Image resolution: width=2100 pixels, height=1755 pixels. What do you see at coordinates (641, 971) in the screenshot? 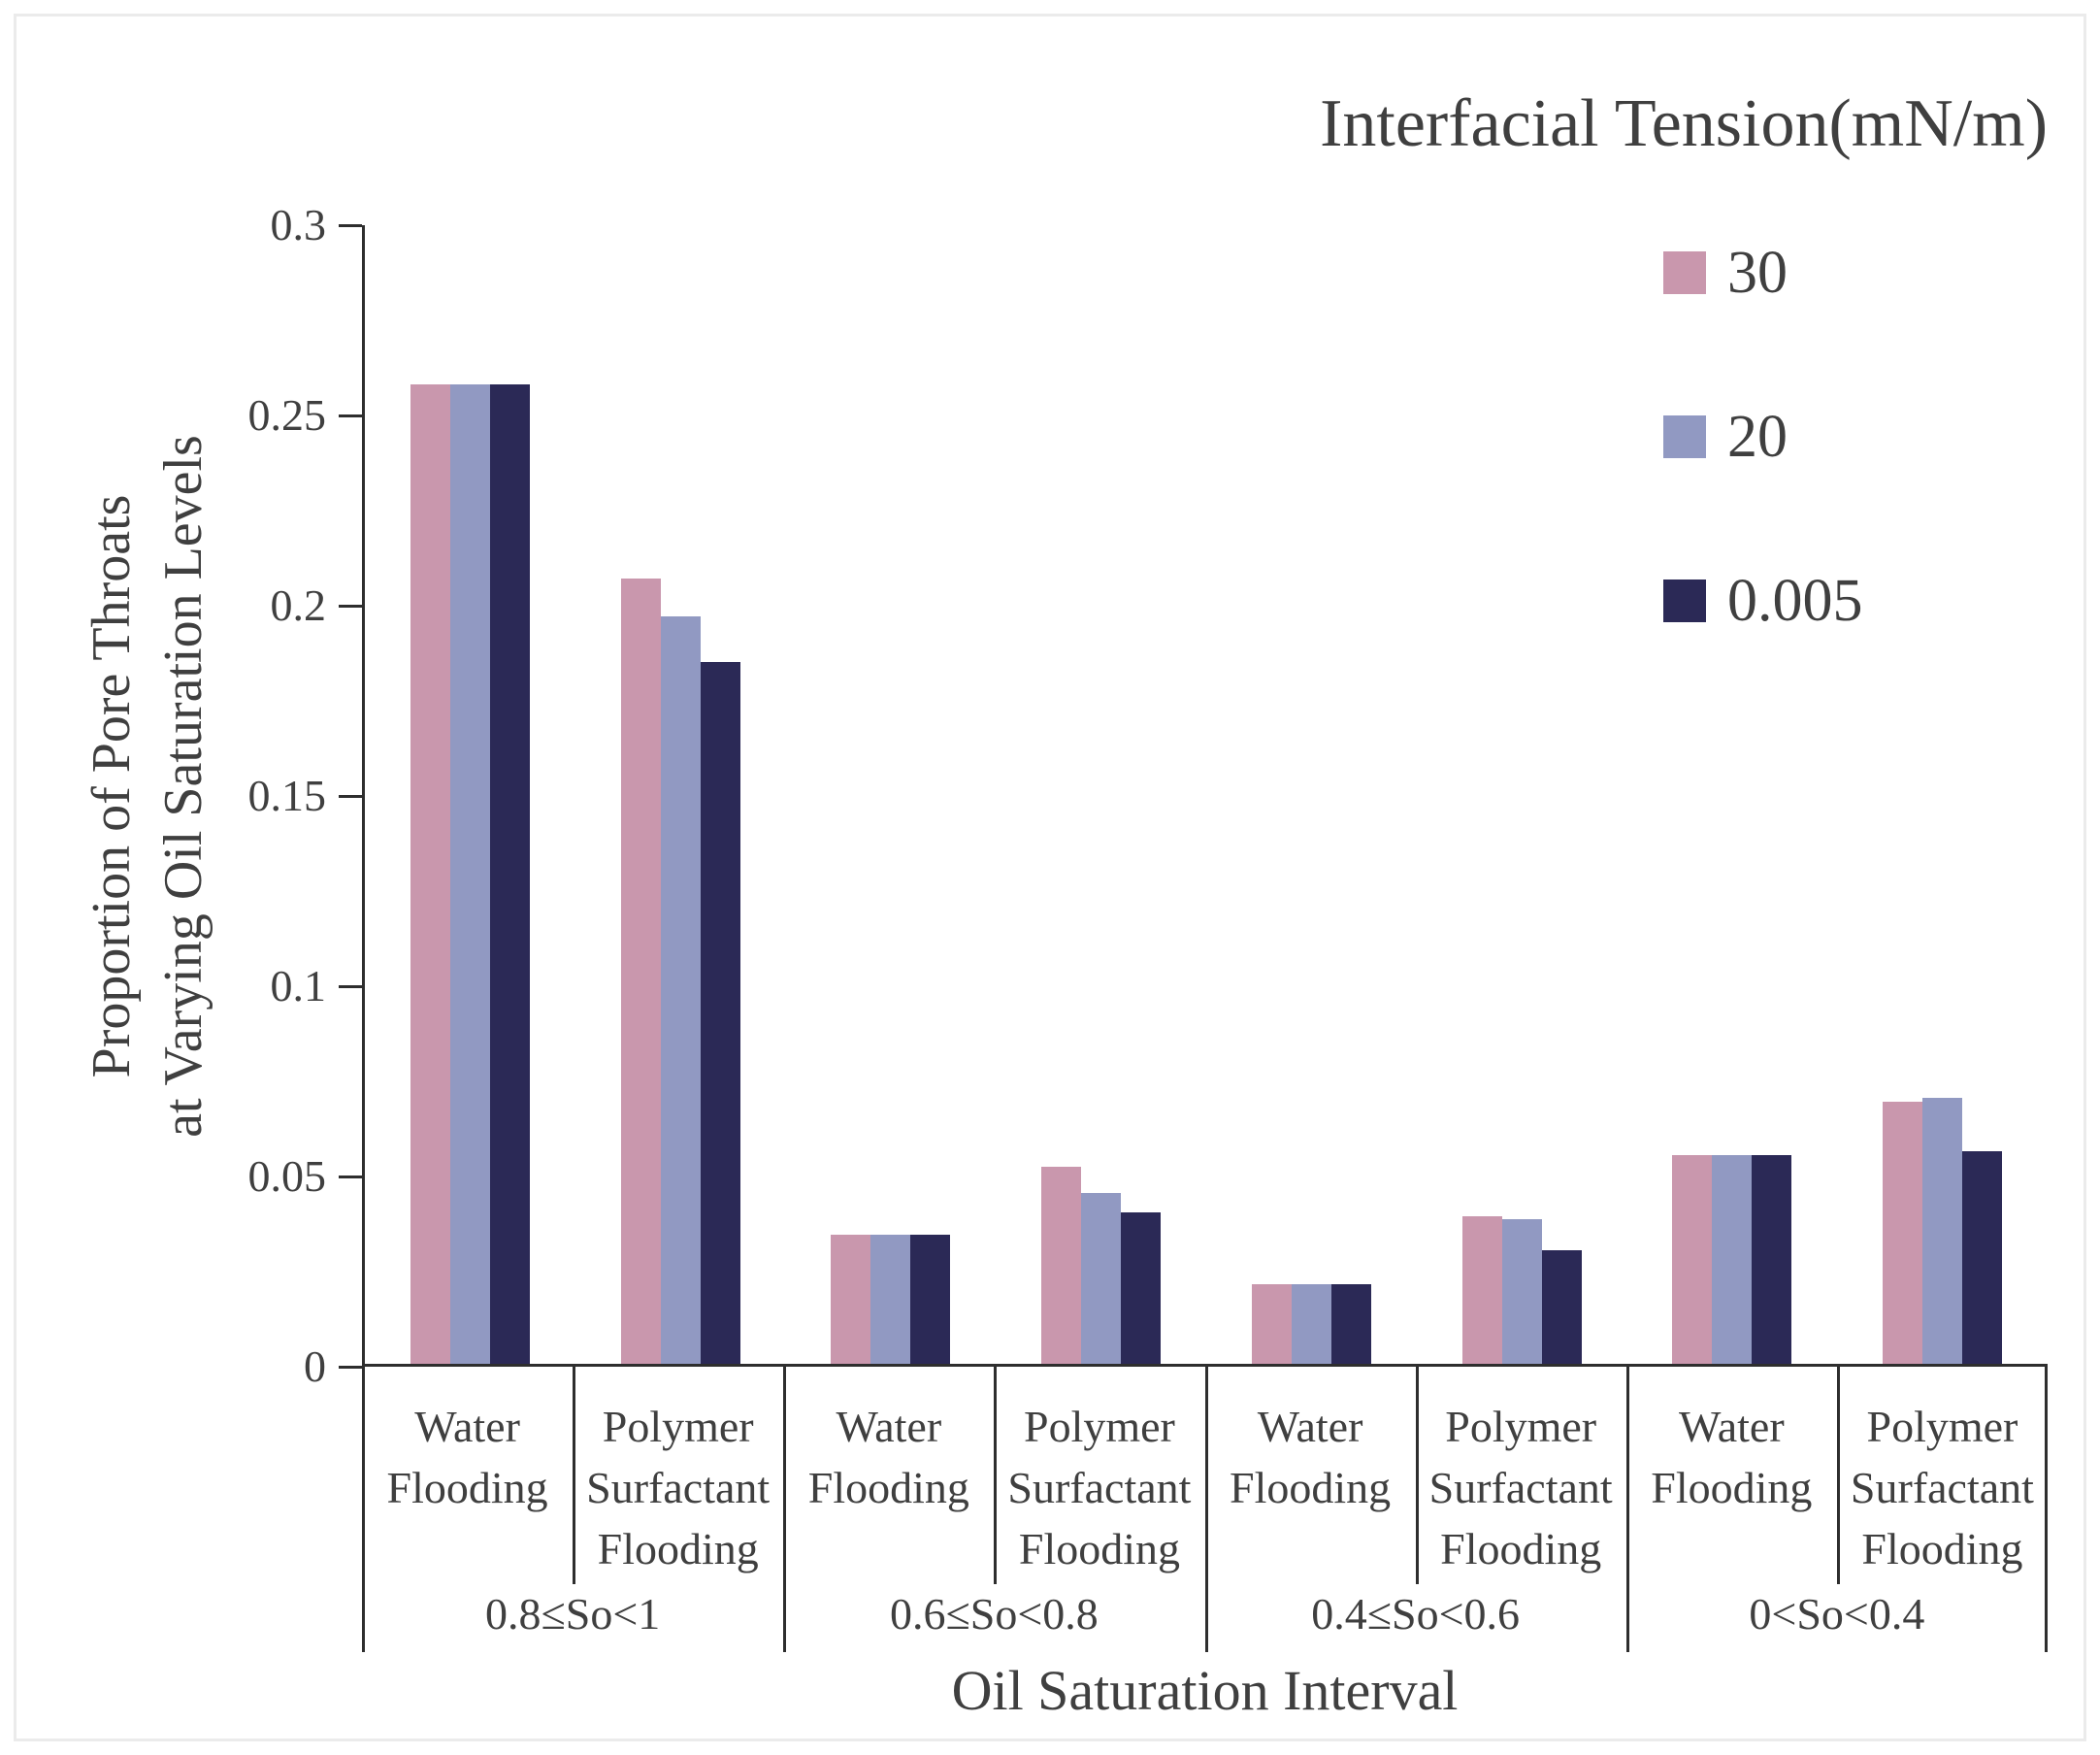
I see `bar-group1-psf-ift30` at bounding box center [641, 971].